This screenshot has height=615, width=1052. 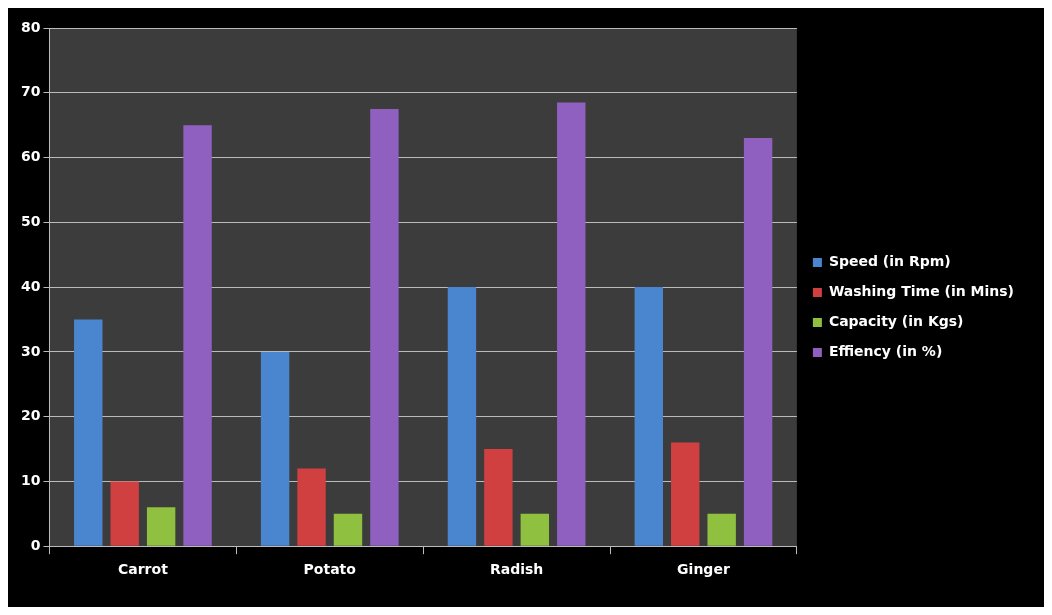 What do you see at coordinates (31, 156) in the screenshot?
I see `y-tick-label: 60` at bounding box center [31, 156].